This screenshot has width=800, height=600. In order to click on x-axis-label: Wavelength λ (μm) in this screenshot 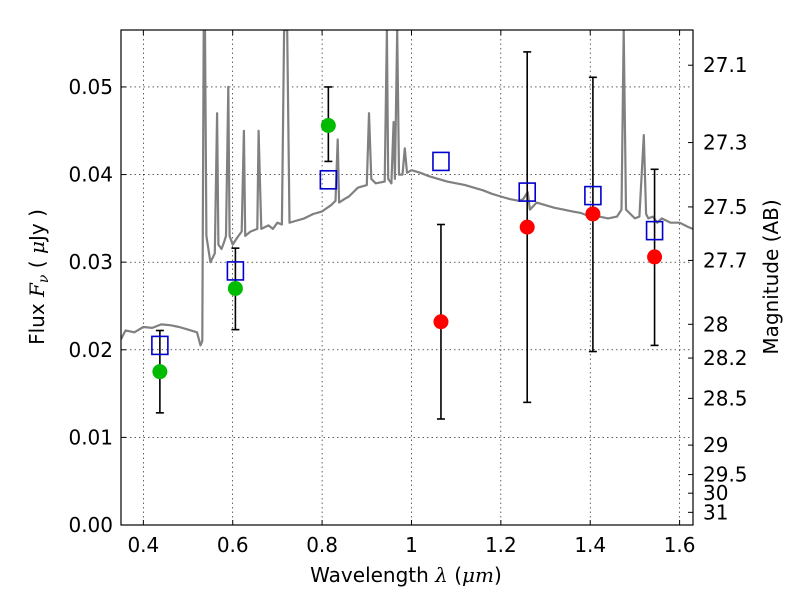, I will do `click(406, 575)`.